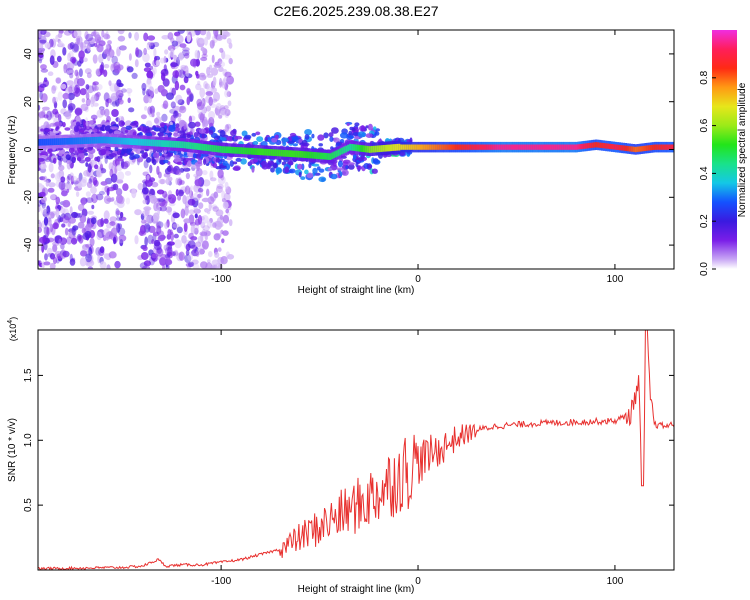  I want to click on spectrogram-y-label: Frequency (Hz), so click(12, 150).